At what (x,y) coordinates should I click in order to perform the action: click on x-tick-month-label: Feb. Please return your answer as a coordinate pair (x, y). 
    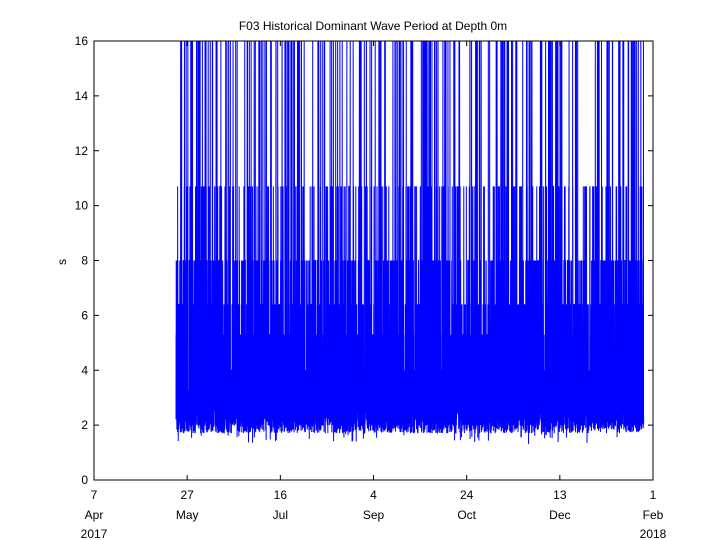
    Looking at the image, I should click on (653, 515).